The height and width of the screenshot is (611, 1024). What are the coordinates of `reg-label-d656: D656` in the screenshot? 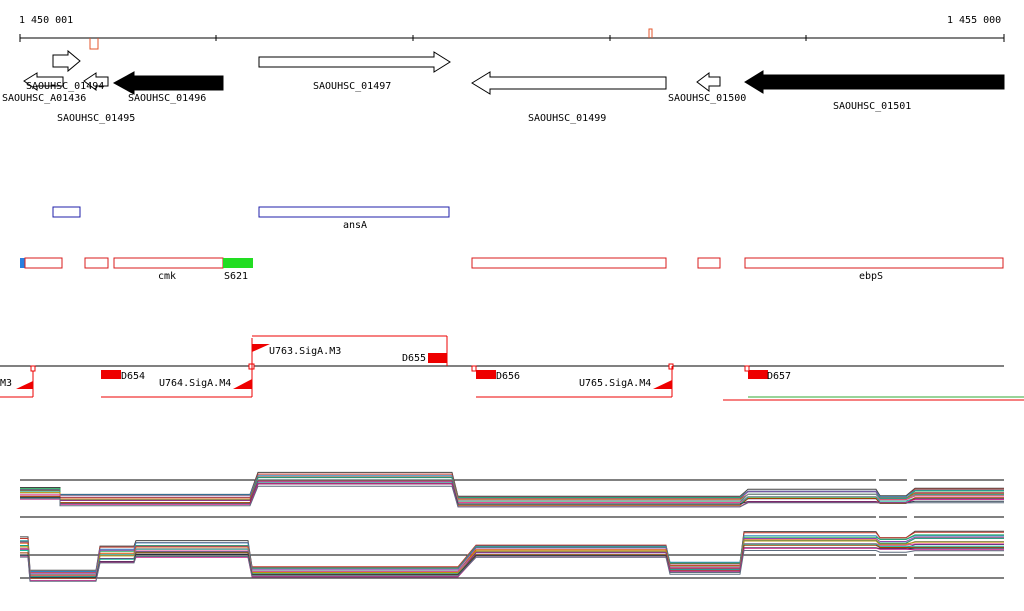 It's located at (508, 376).